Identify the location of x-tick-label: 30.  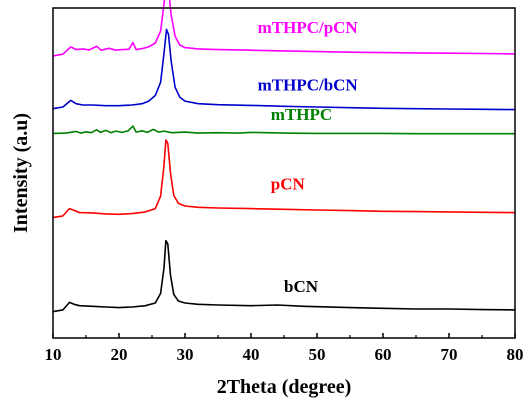
(185, 354).